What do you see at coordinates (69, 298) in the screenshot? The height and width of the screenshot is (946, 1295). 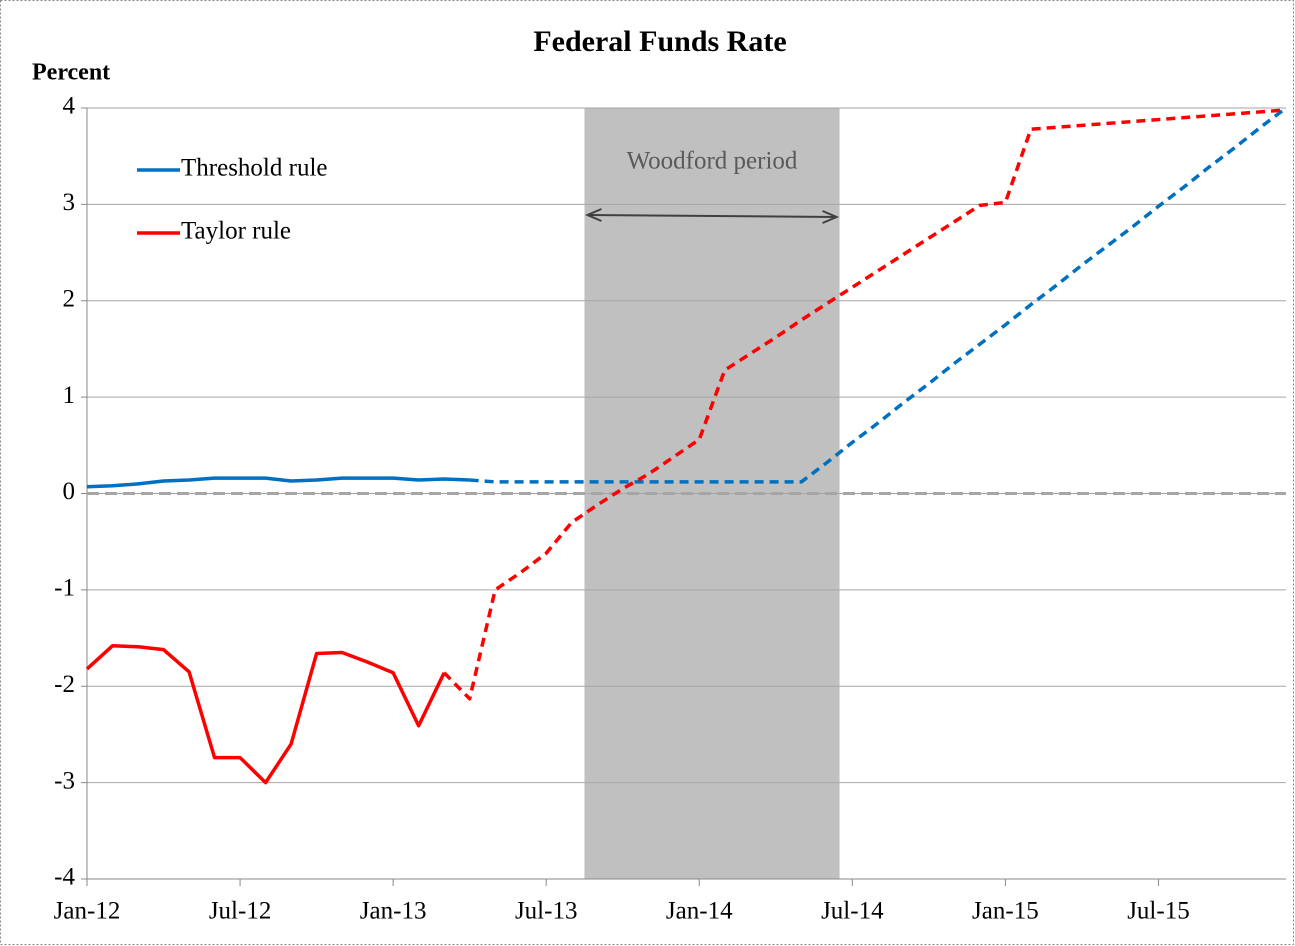 I see `y-tick-label: 2` at bounding box center [69, 298].